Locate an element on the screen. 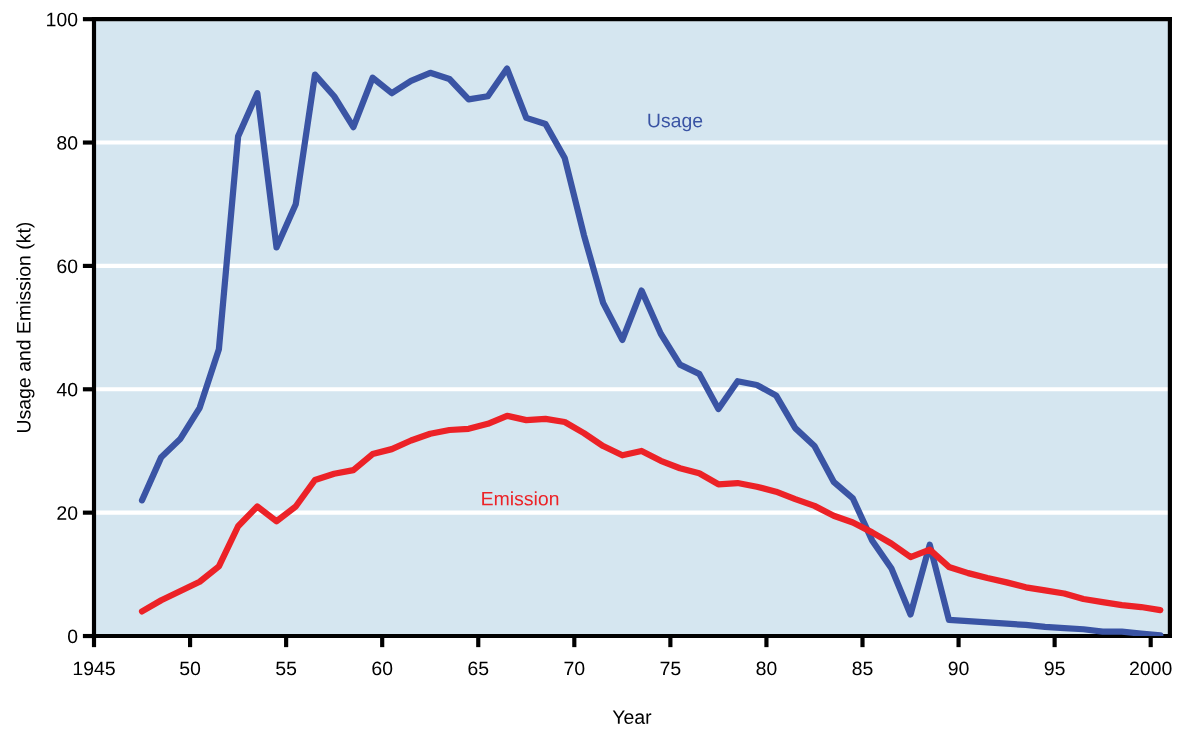  x-tick-label: 80 is located at coordinates (766, 668).